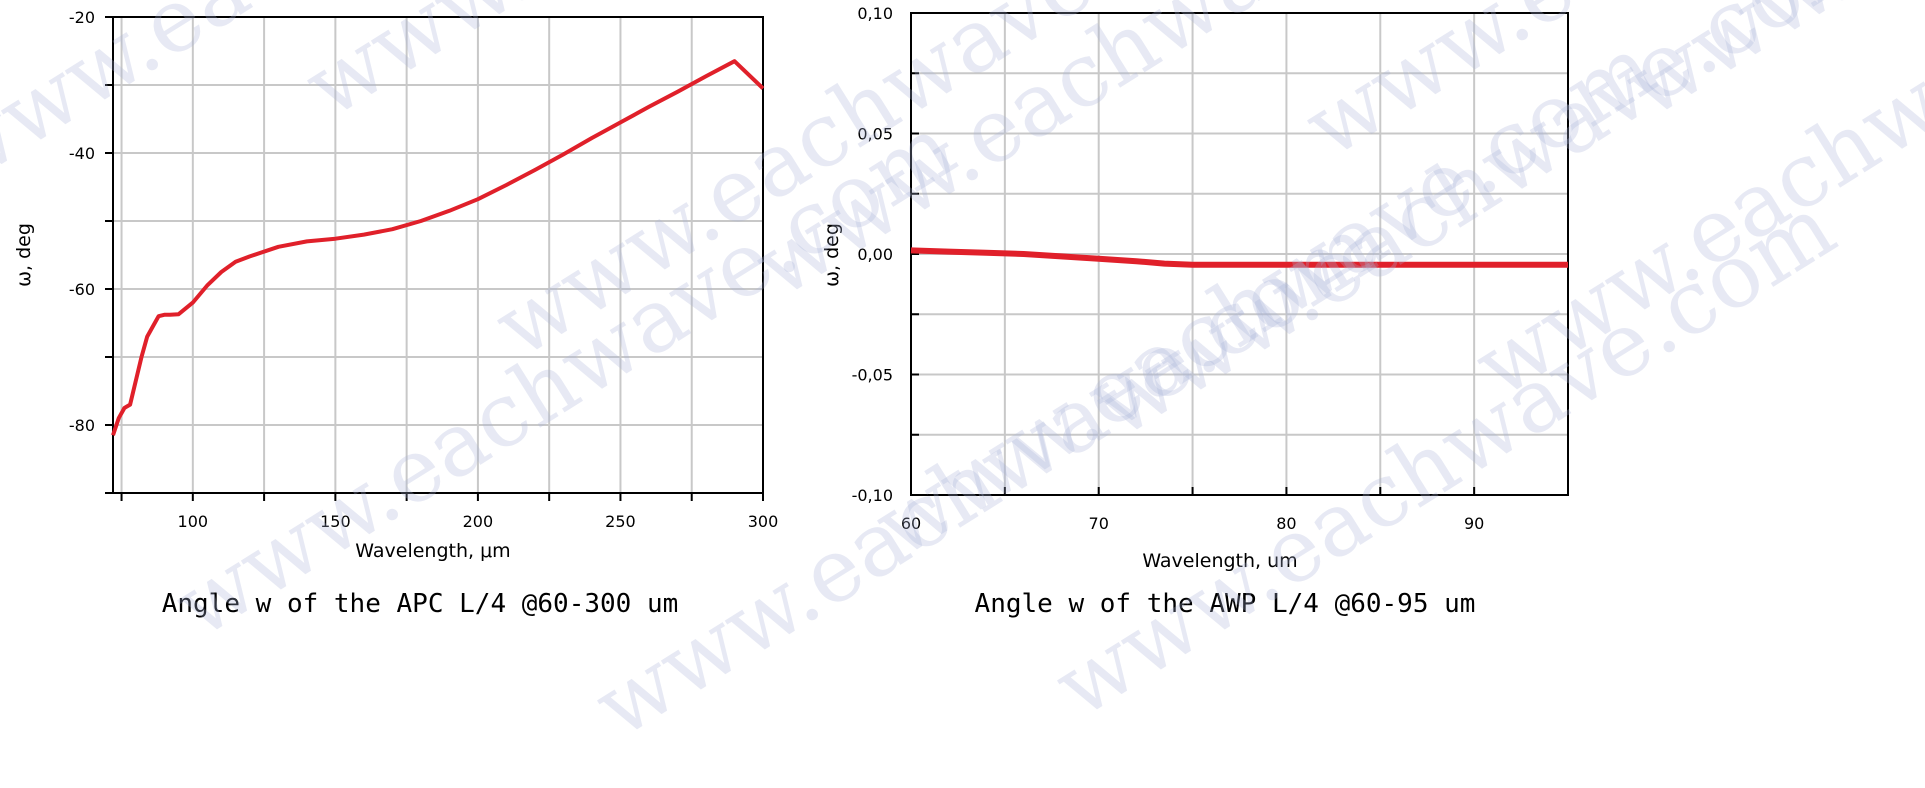  Describe the element at coordinates (875, 254) in the screenshot. I see `y-tick-label: 0,00` at that location.